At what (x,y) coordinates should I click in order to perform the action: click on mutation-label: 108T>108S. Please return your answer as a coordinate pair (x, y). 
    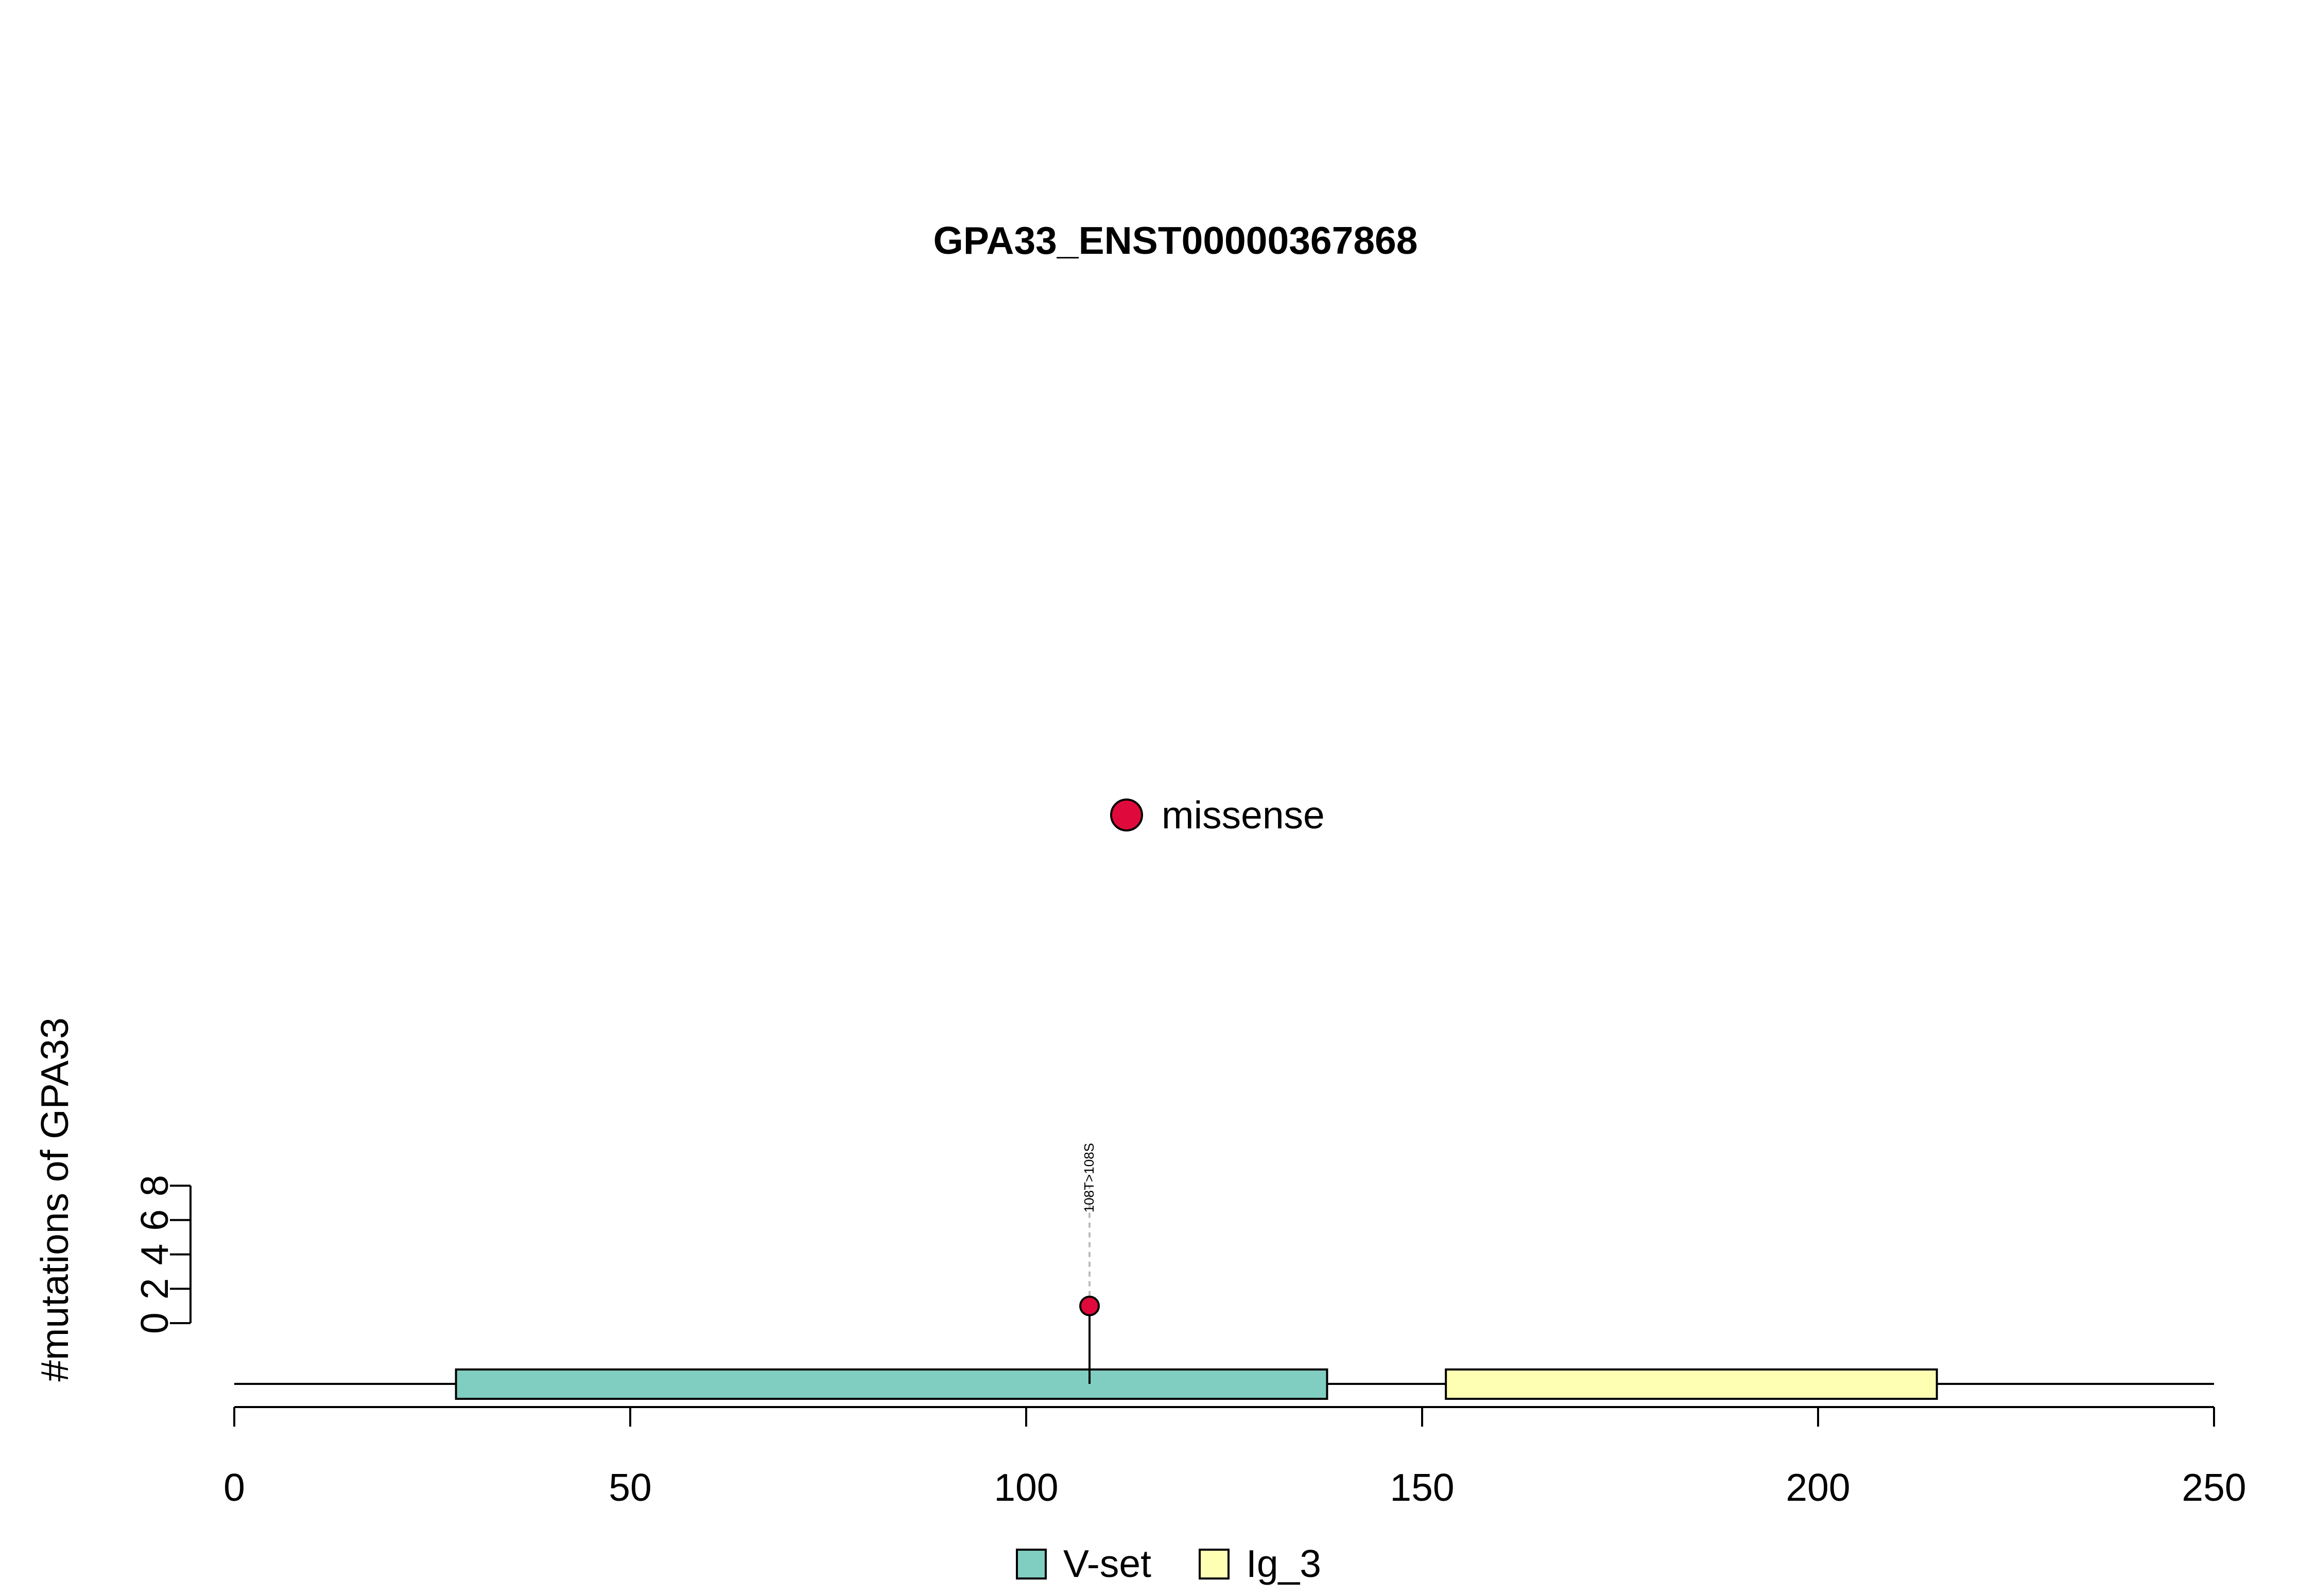
    Looking at the image, I should click on (1089, 1178).